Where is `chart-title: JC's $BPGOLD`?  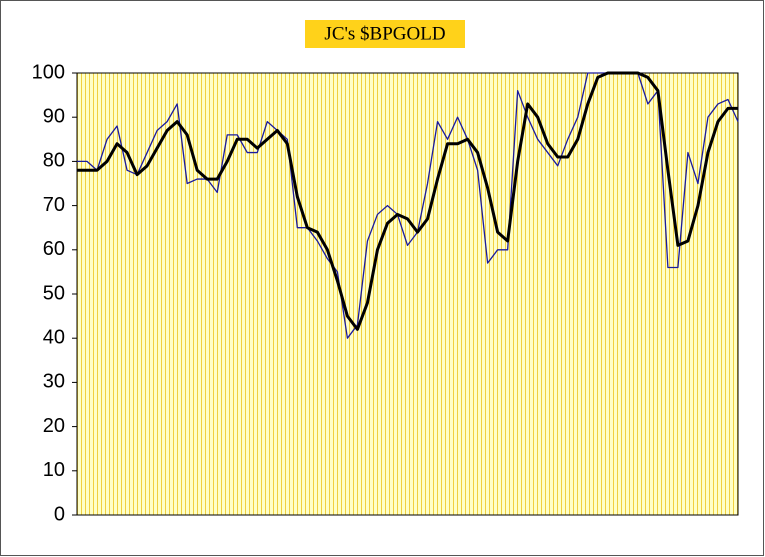
chart-title: JC's $BPGOLD is located at coordinates (384, 33).